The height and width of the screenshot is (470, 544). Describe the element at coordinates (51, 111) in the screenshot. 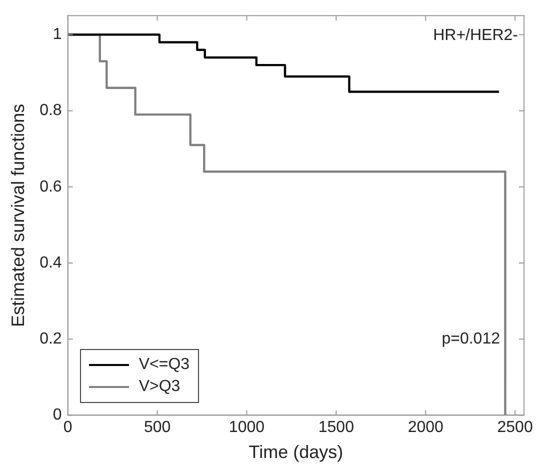

I see `y-tick-label: 0.8` at that location.